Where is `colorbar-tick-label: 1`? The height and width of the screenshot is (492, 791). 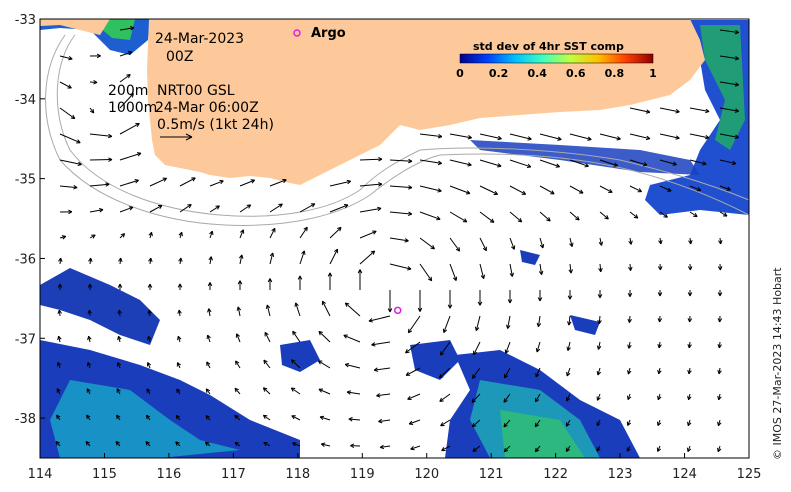
colorbar-tick-label: 1 is located at coordinates (653, 73).